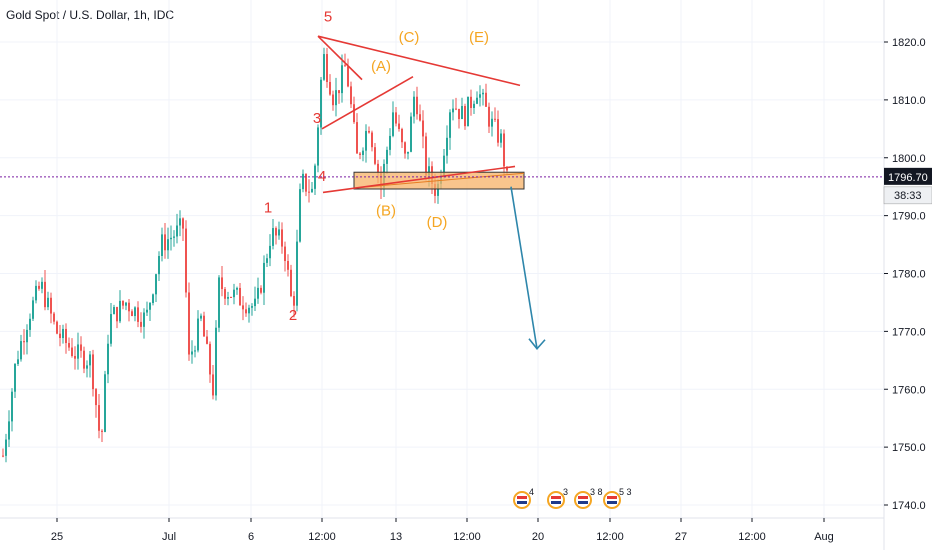 The image size is (932, 550). Describe the element at coordinates (57, 537) in the screenshot. I see `x-tick-label: 25` at that location.